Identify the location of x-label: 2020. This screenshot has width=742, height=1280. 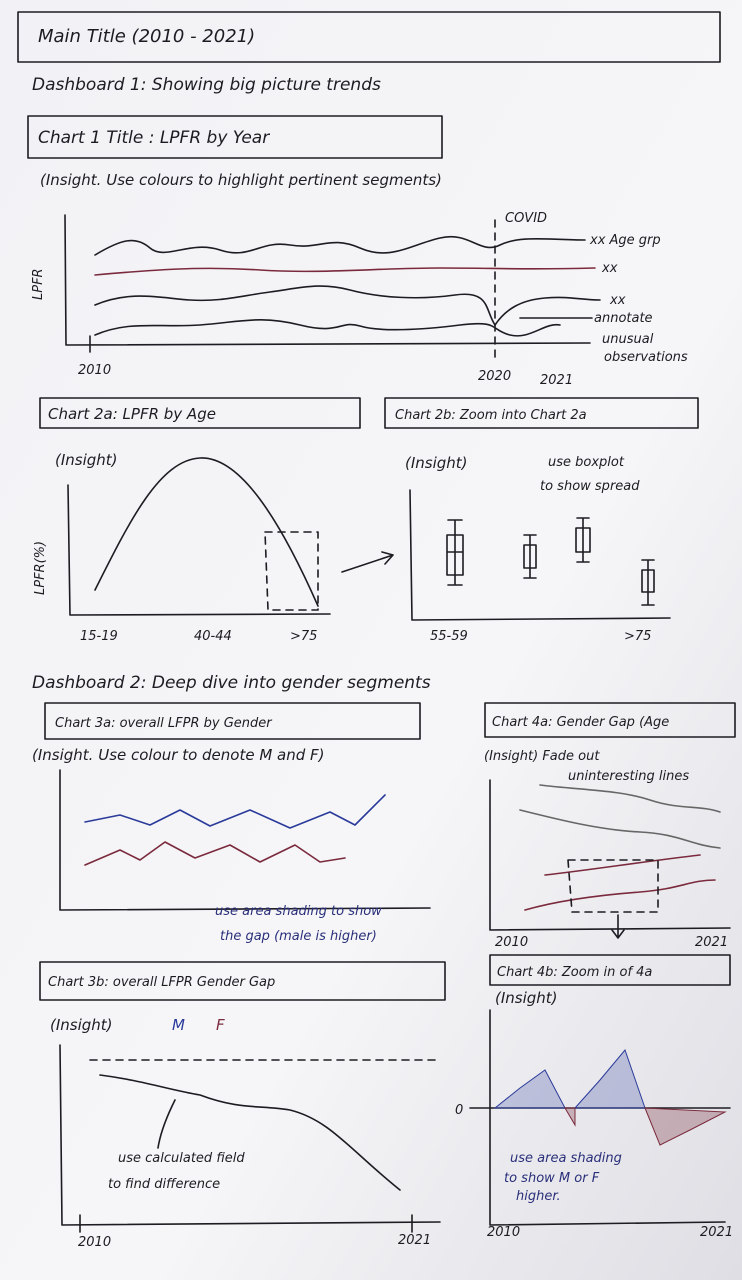
(494, 376).